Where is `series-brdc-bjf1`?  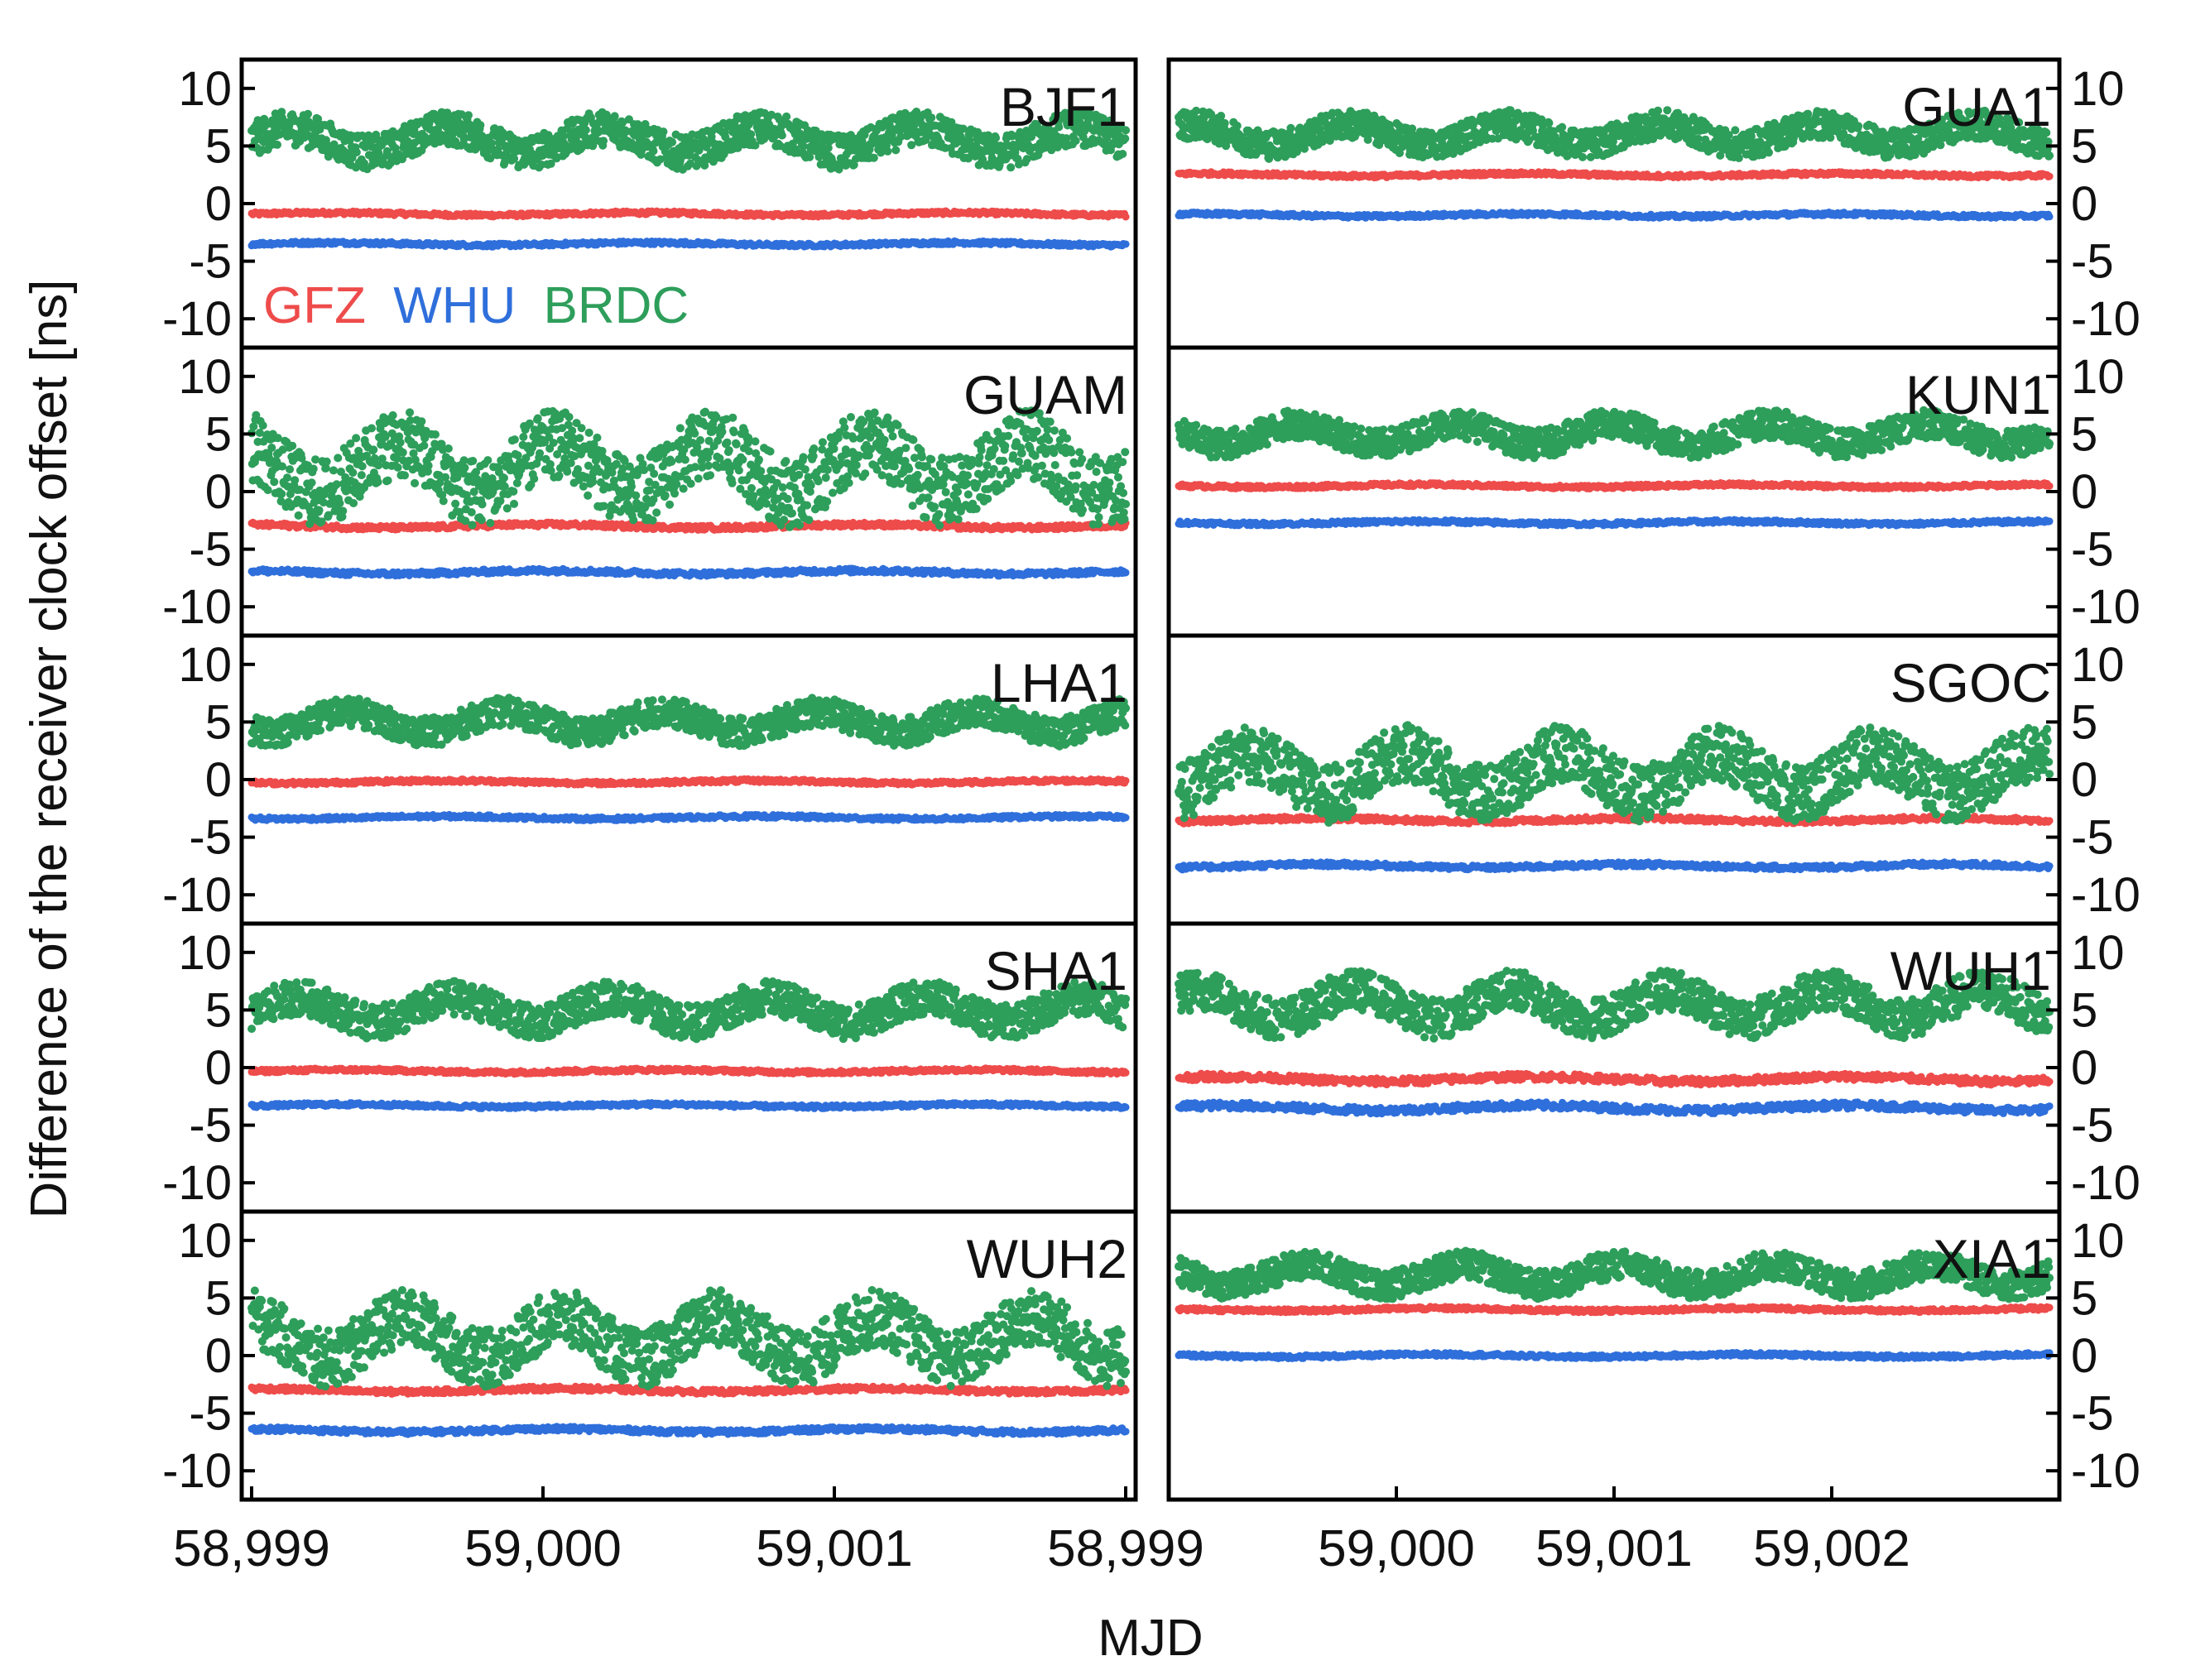
series-brdc-bjf1 is located at coordinates (689, 141).